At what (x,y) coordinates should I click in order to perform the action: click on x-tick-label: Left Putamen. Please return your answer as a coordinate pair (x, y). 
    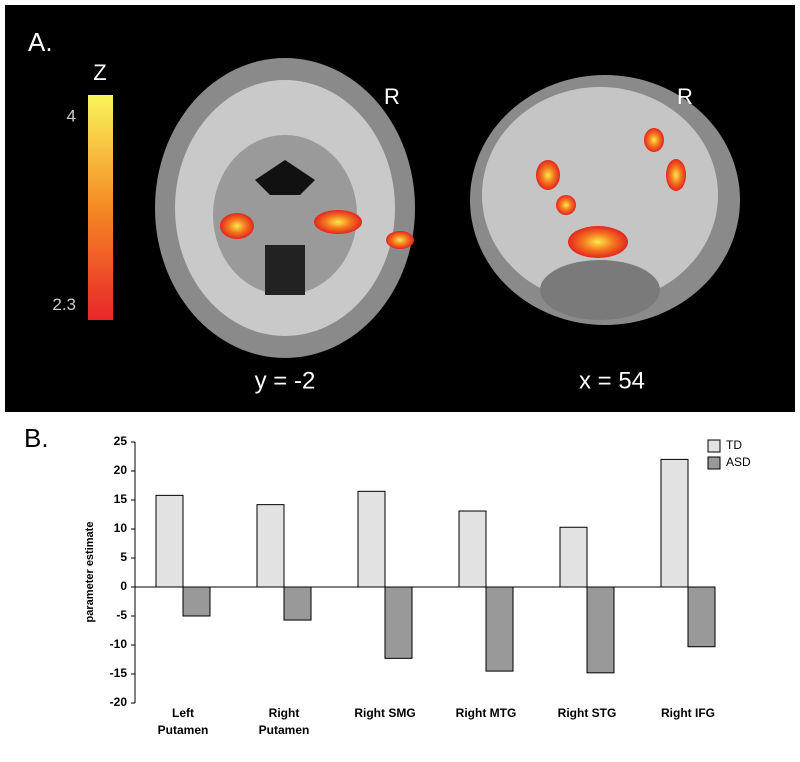
    Looking at the image, I should click on (183, 721).